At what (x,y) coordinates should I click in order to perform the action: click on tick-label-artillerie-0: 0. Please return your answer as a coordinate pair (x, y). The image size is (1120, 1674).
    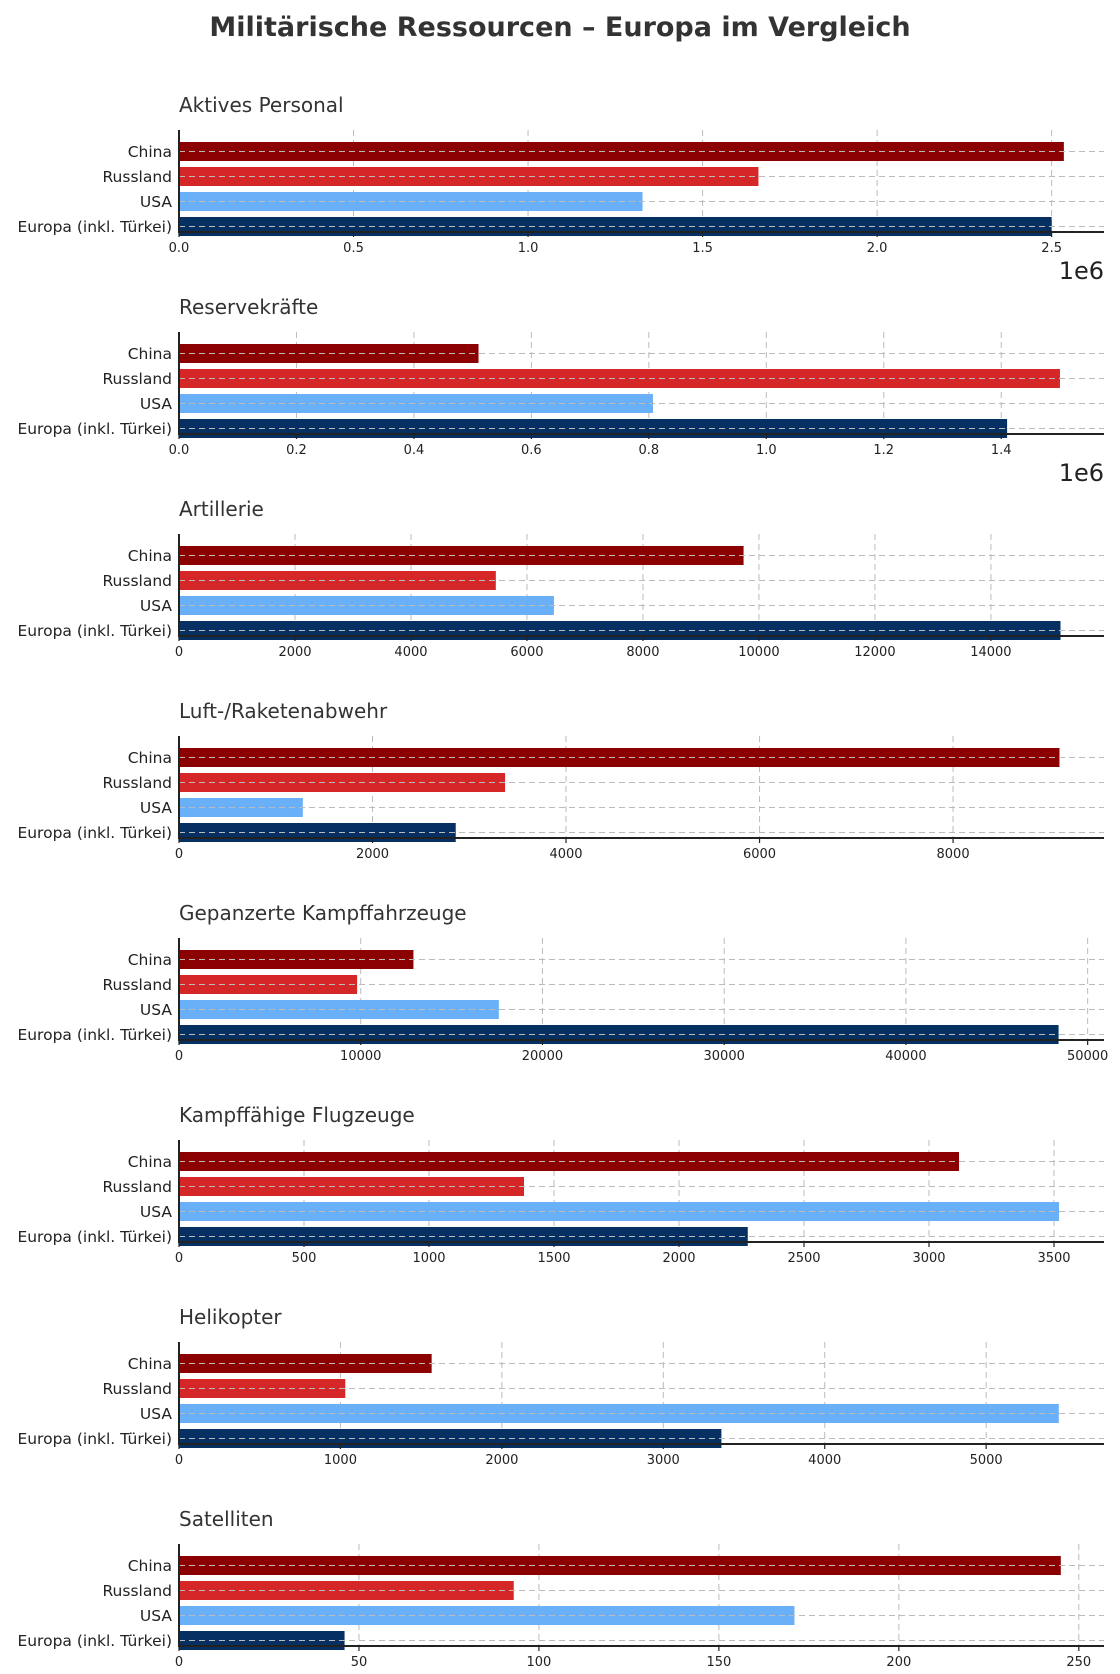
    Looking at the image, I should click on (179, 652).